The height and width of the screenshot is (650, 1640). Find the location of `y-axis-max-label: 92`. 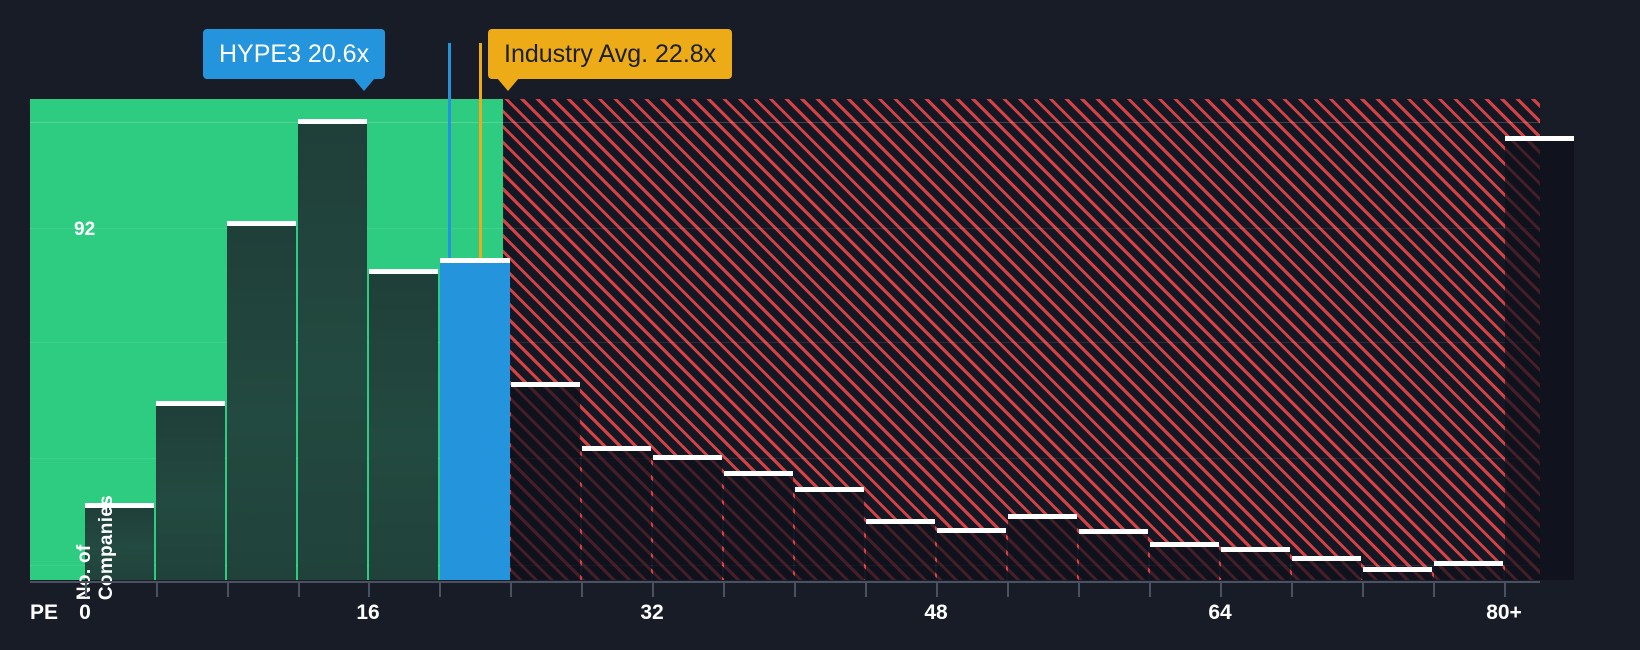

y-axis-max-label: 92 is located at coordinates (85, 229).